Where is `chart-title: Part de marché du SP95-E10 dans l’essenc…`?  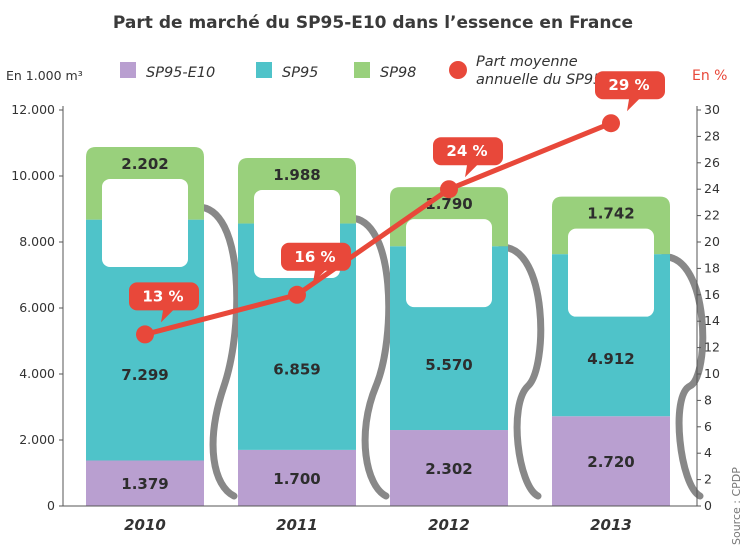 chart-title: Part de marché du SP95-E10 dans l’essenc… is located at coordinates (373, 23).